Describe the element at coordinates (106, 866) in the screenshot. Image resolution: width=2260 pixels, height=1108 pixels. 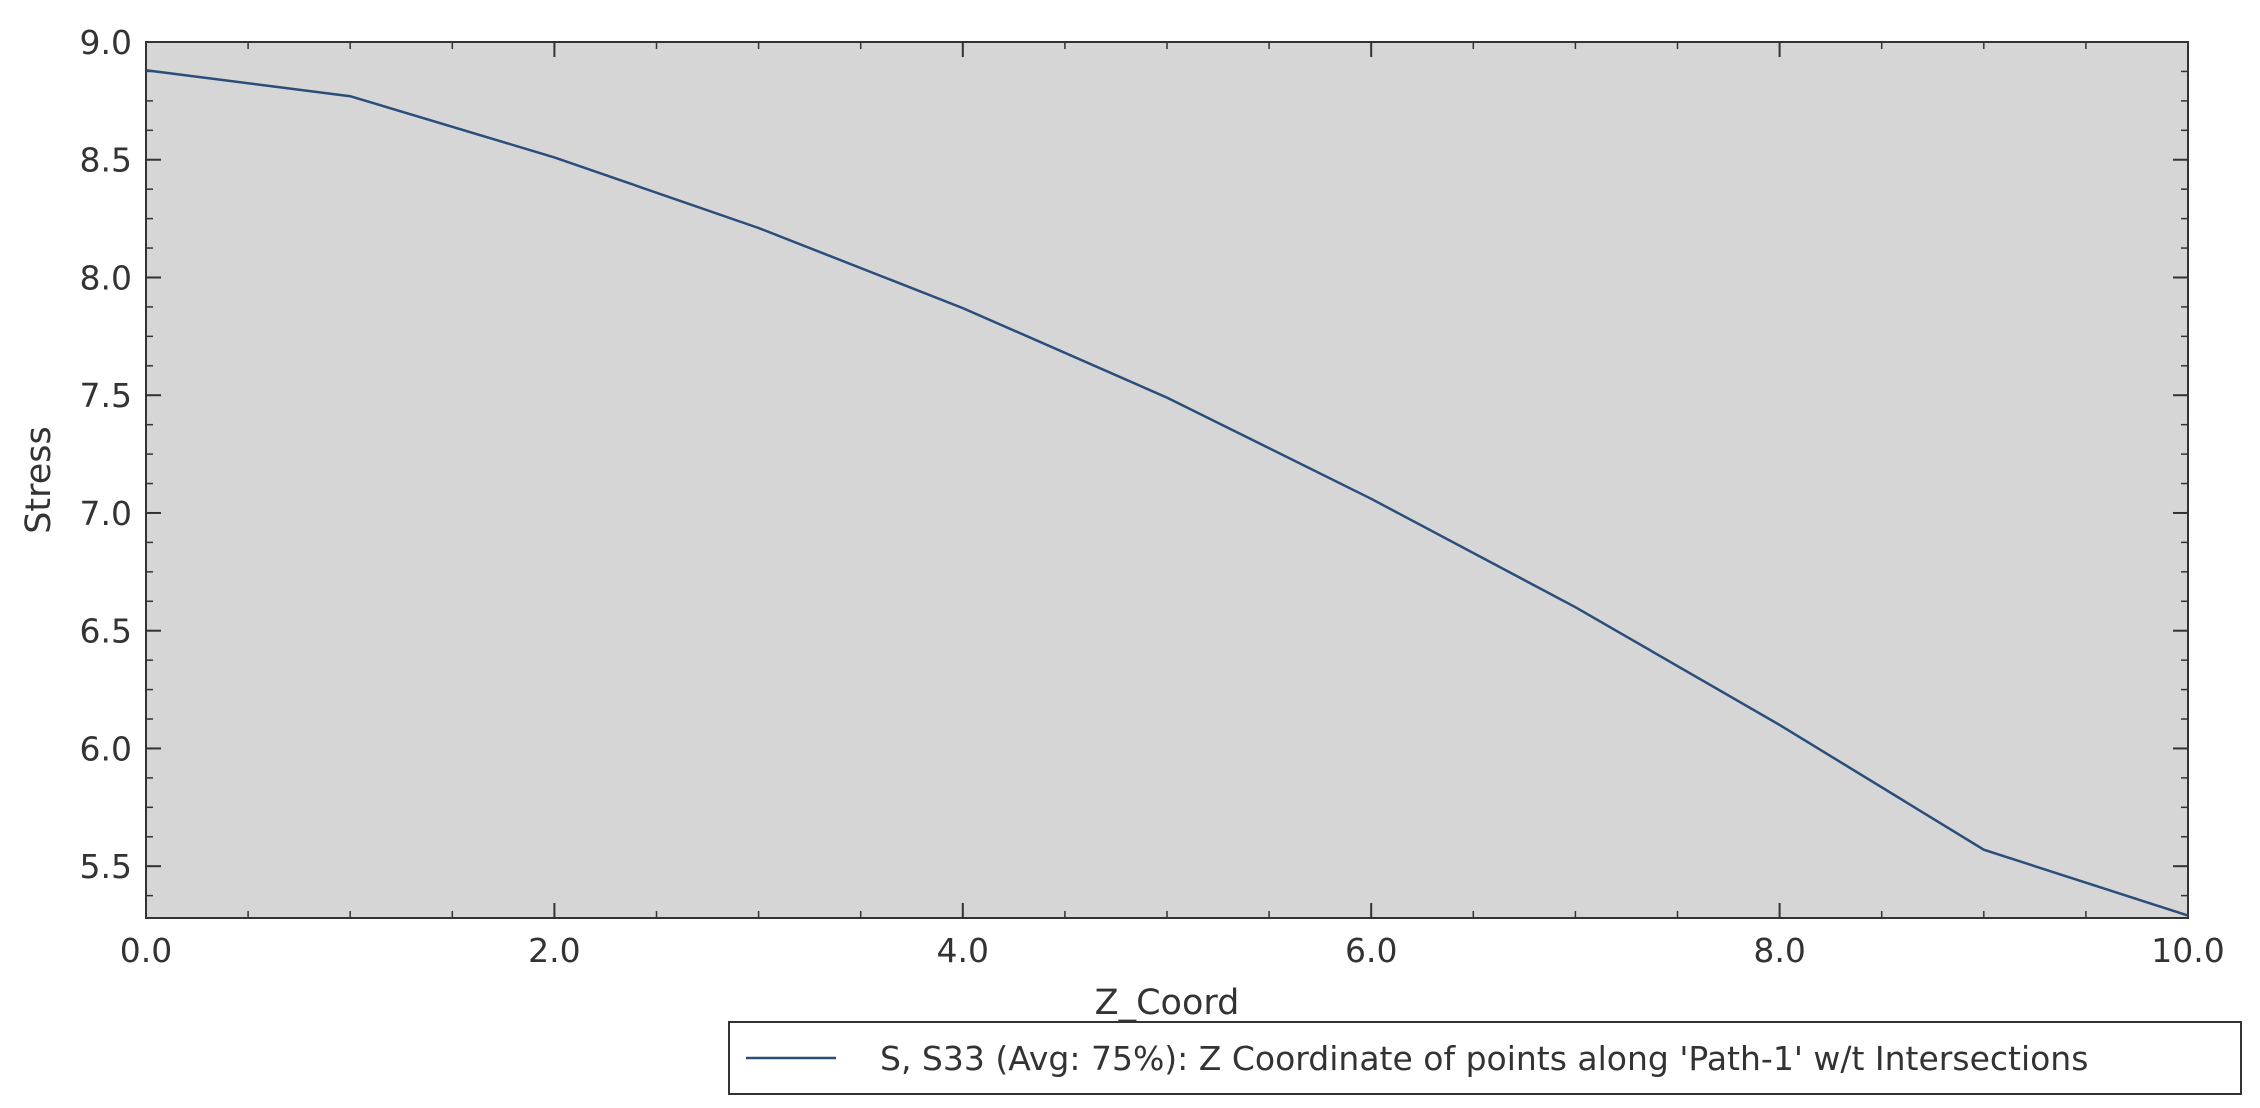
I see `y-tick-label: 5.5` at that location.